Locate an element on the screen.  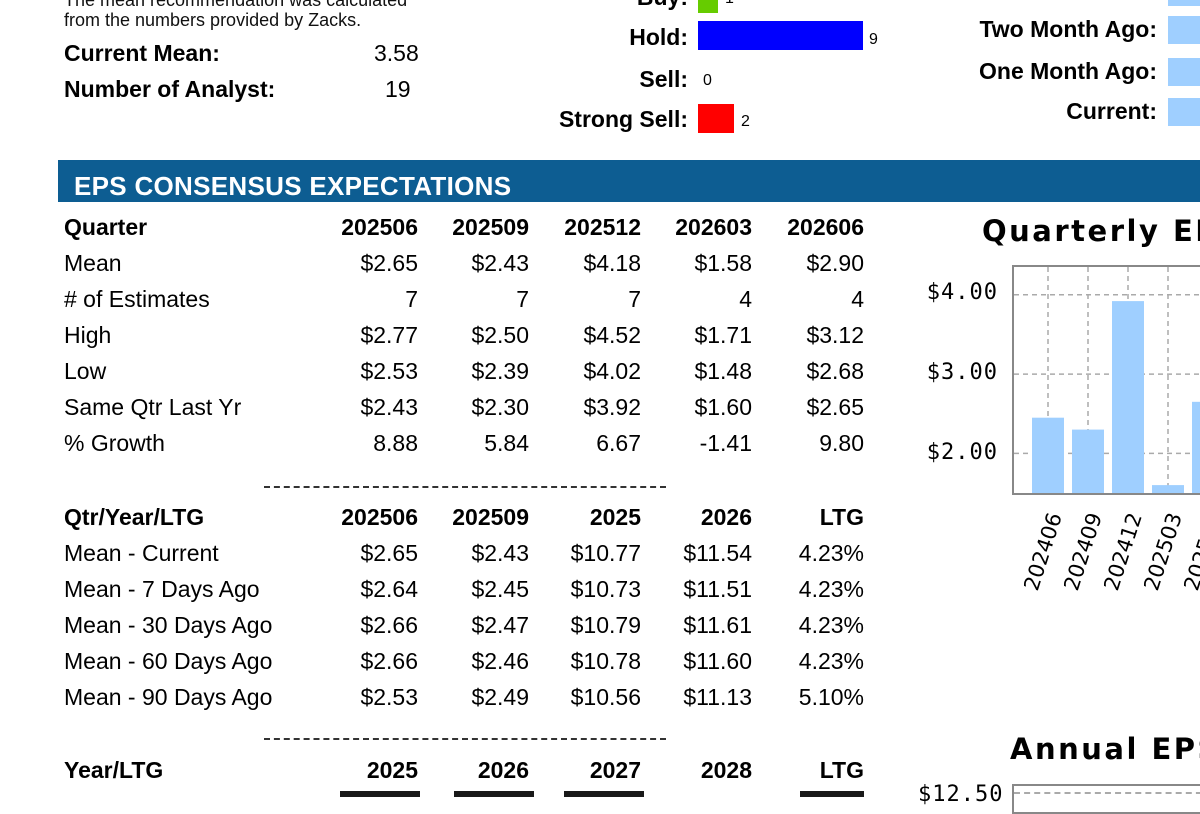
rating-bar-strong-sell is located at coordinates (716, 118).